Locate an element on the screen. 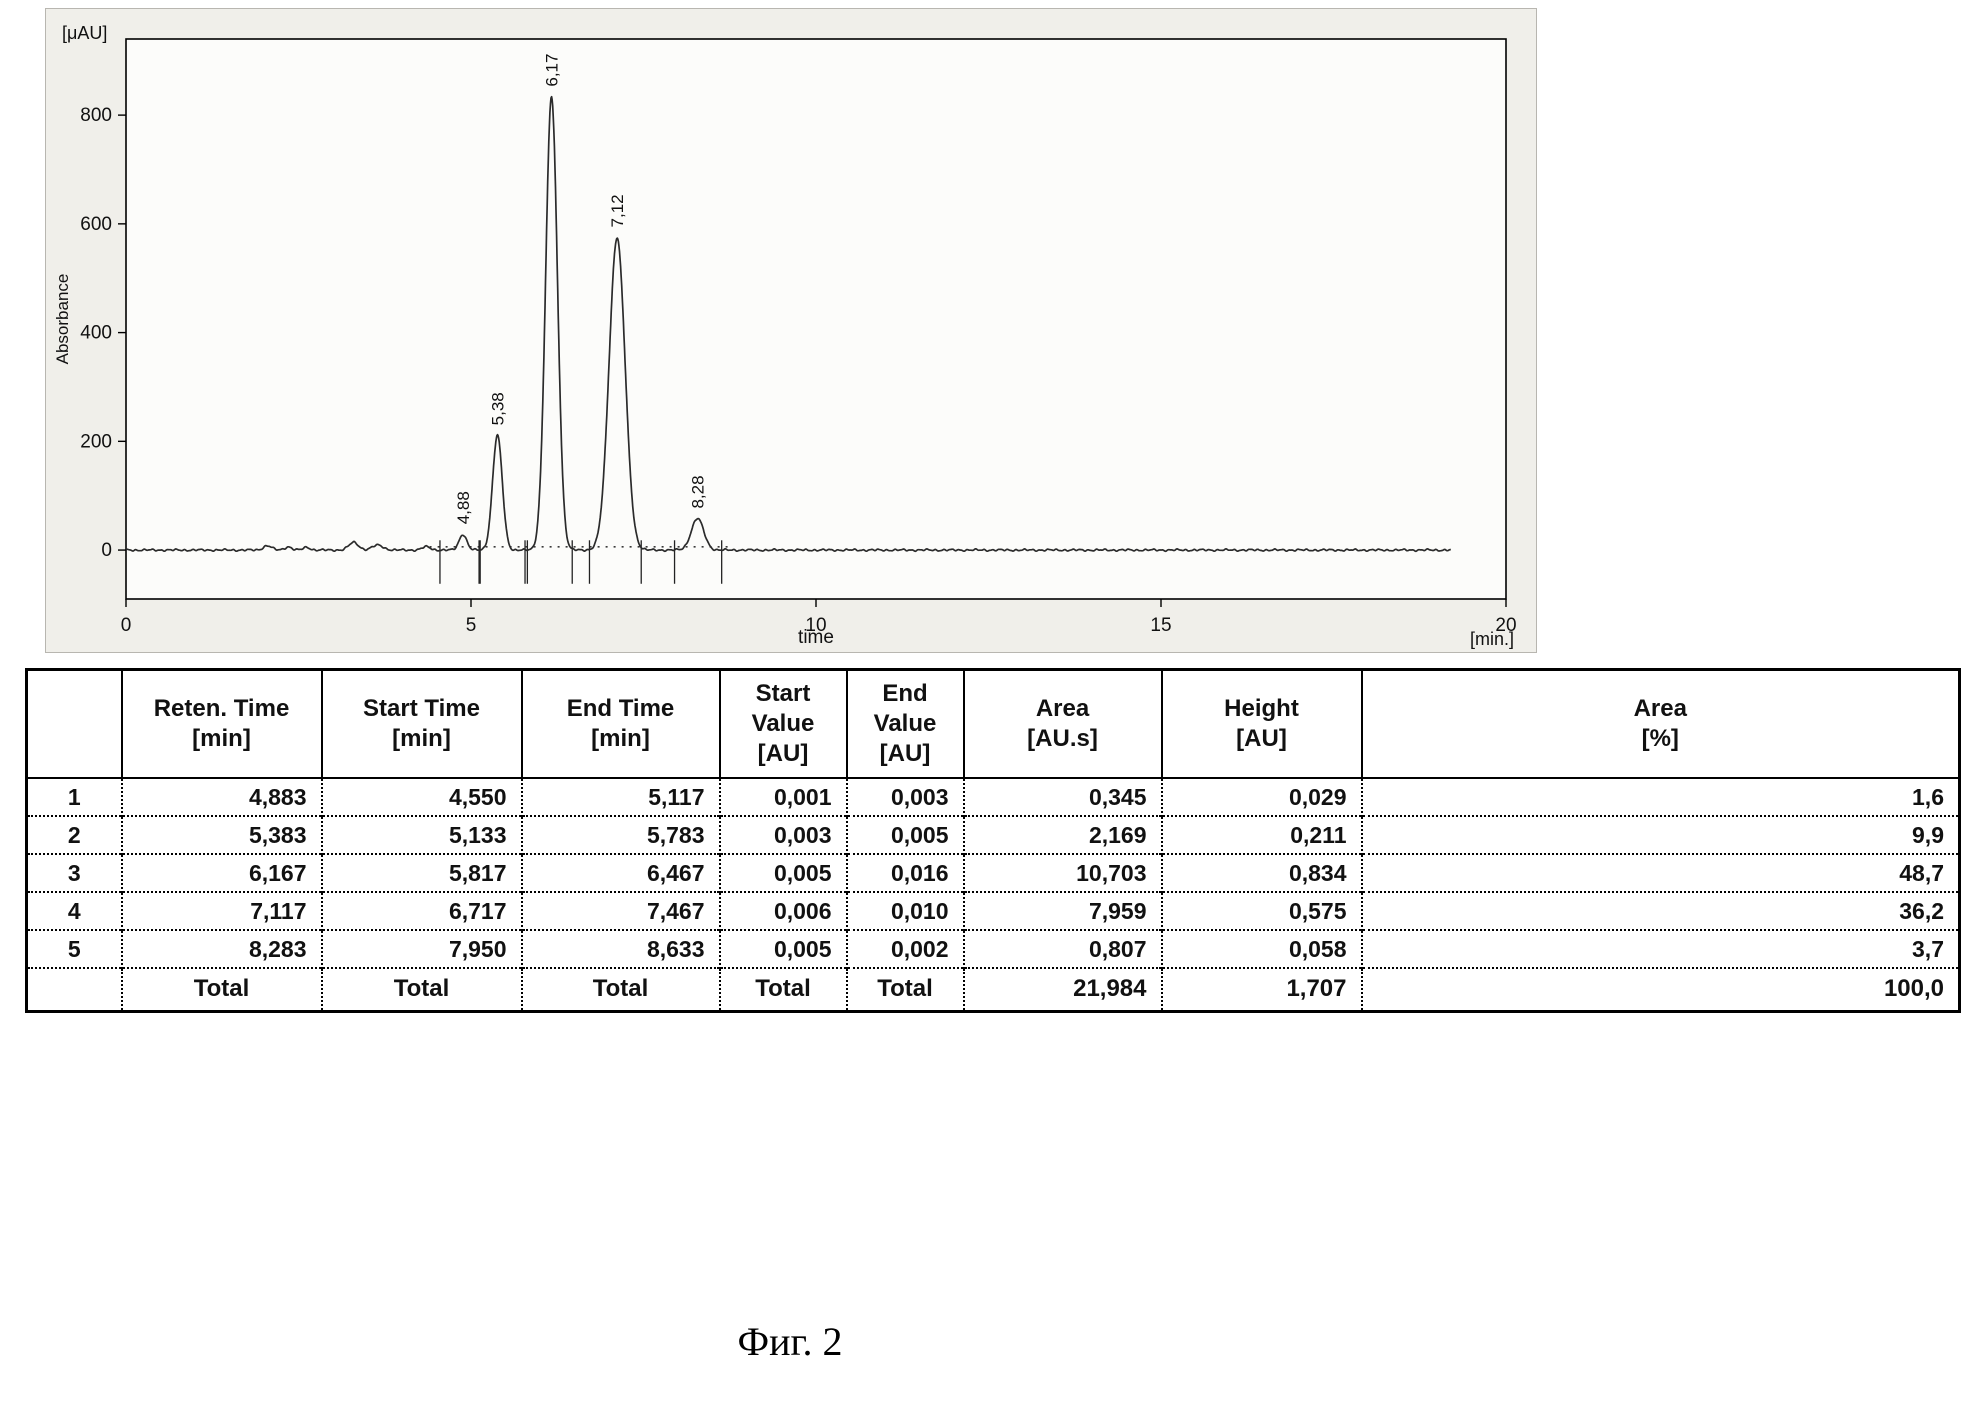  row-index-cell: 5 is located at coordinates (74, 948).